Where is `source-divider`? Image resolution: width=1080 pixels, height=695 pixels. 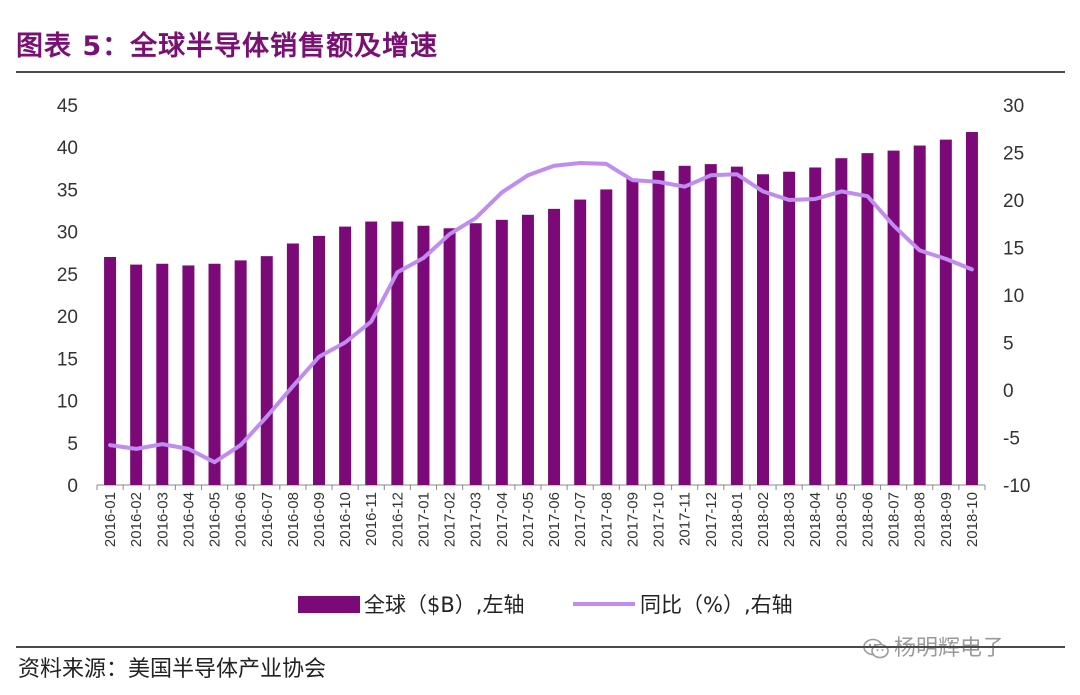
source-divider is located at coordinates (540, 647).